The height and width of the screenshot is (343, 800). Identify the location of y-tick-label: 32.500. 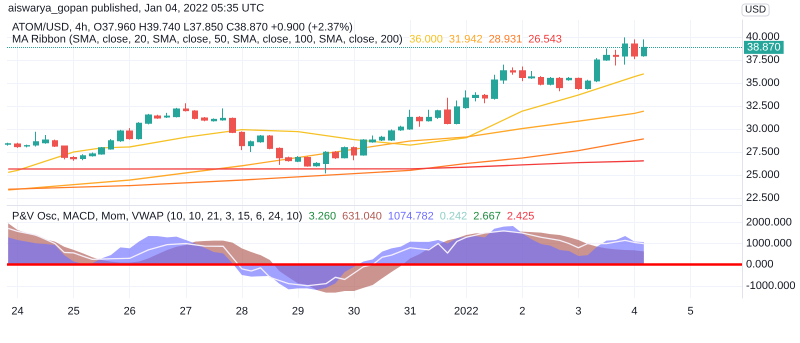
(763, 106).